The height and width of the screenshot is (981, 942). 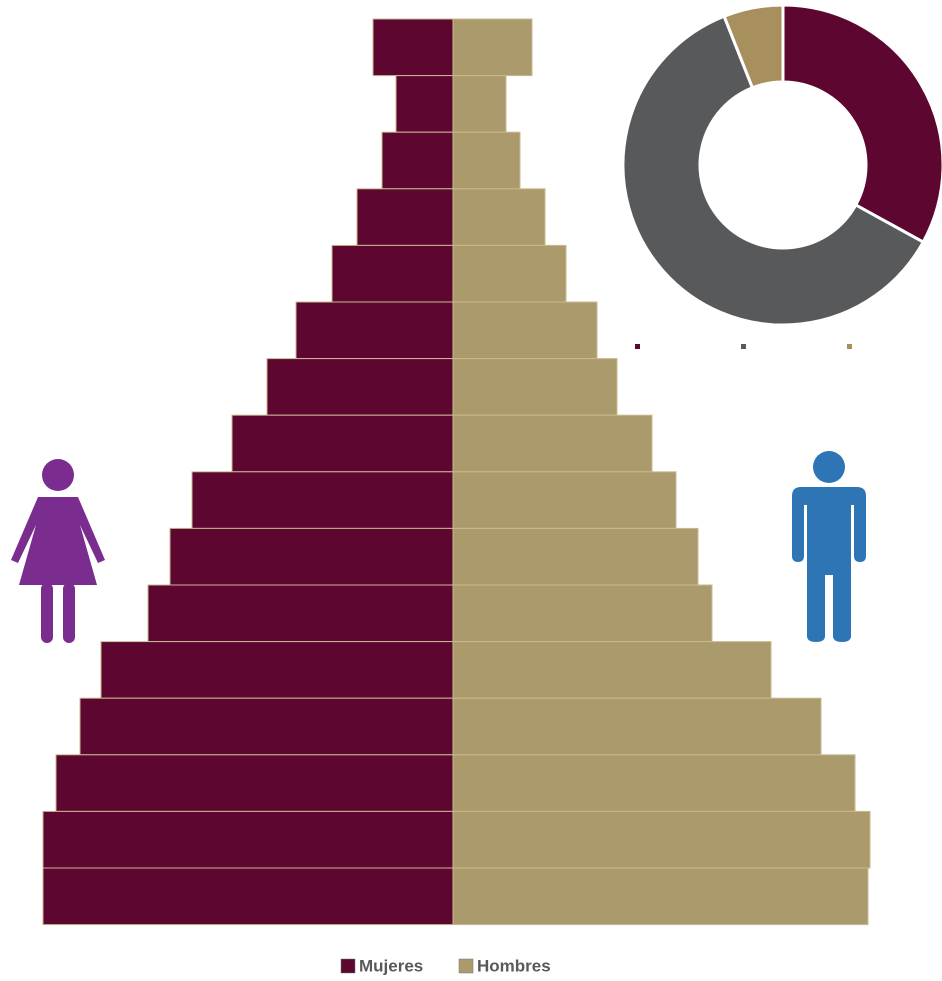 What do you see at coordinates (829, 546) in the screenshot?
I see `man-icon` at bounding box center [829, 546].